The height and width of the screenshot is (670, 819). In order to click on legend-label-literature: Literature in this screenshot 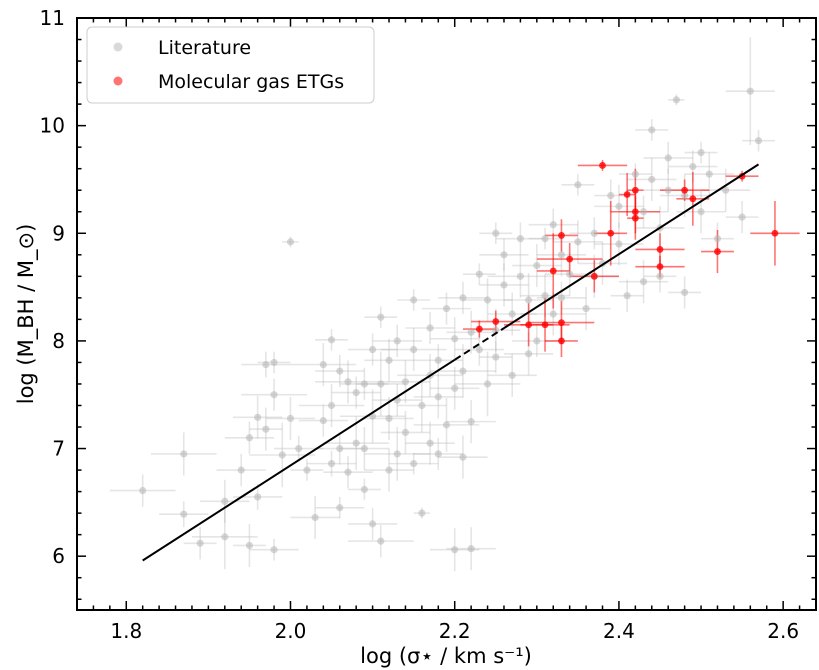, I will do `click(204, 48)`.